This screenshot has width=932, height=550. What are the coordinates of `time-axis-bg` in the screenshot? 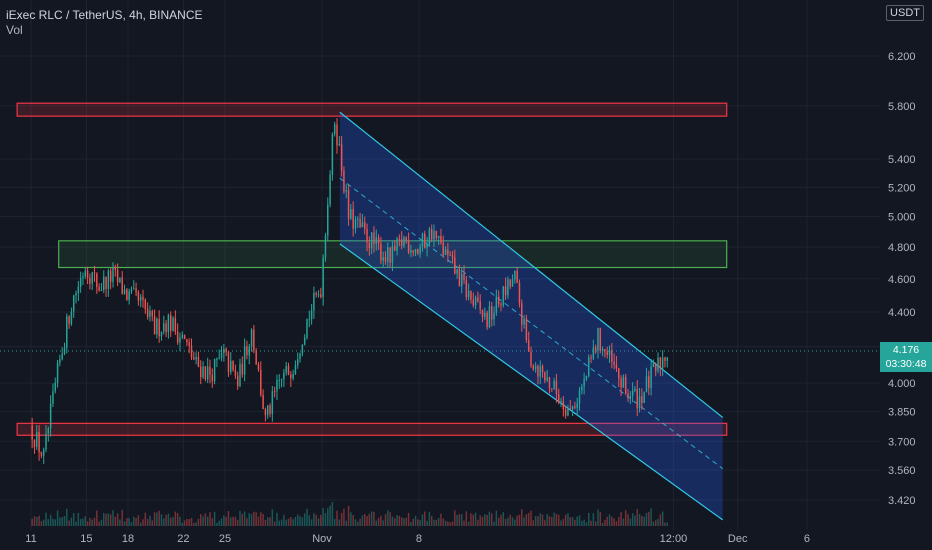 It's located at (466, 540).